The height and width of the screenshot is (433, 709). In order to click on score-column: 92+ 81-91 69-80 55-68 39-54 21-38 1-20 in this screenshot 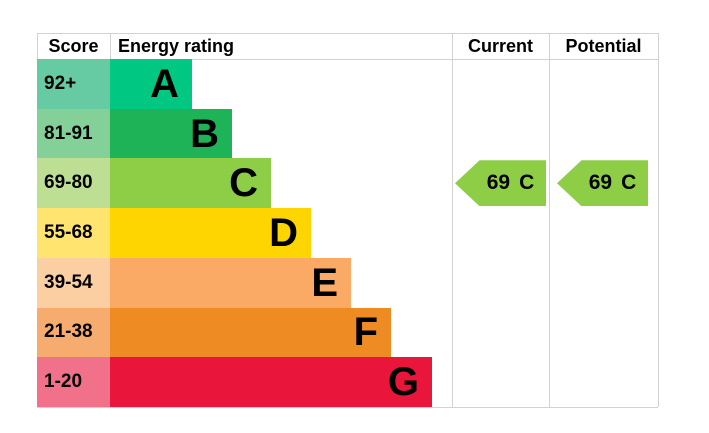, I will do `click(73, 233)`.